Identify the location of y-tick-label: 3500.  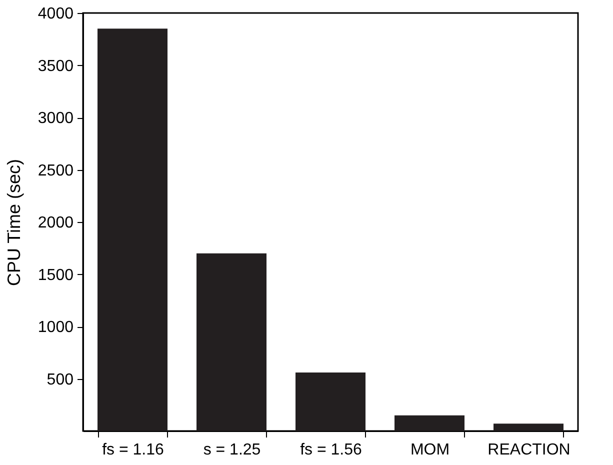
(56, 66).